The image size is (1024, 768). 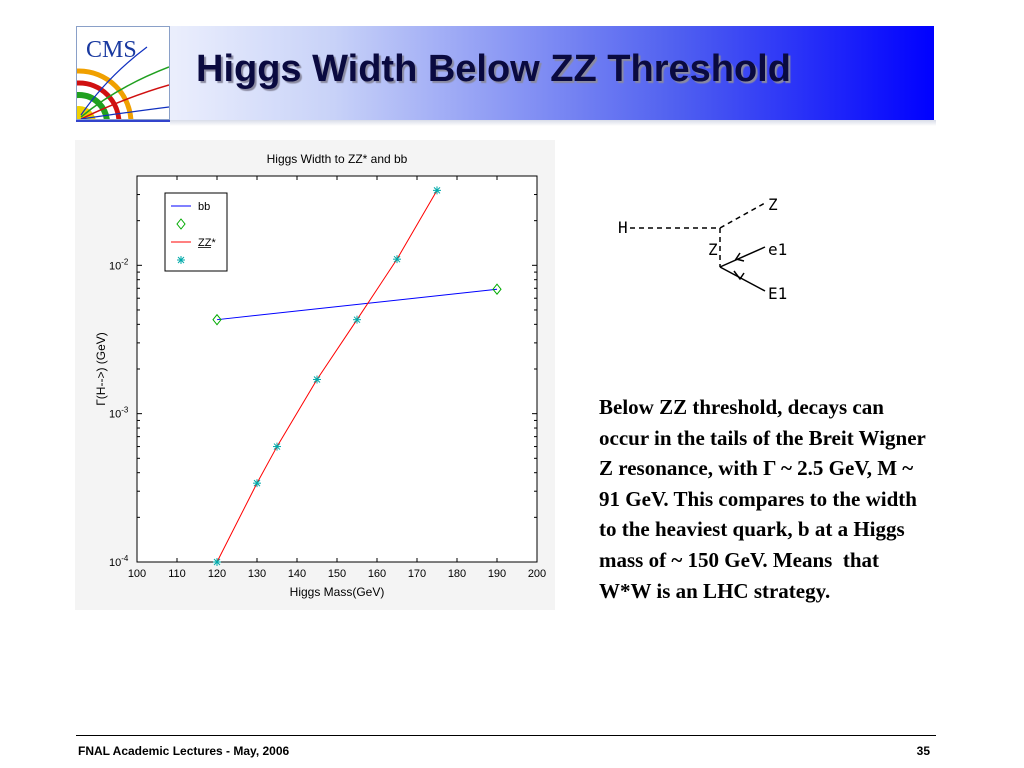 I want to click on legend-zz-label: ZZ*, so click(x=207, y=243).